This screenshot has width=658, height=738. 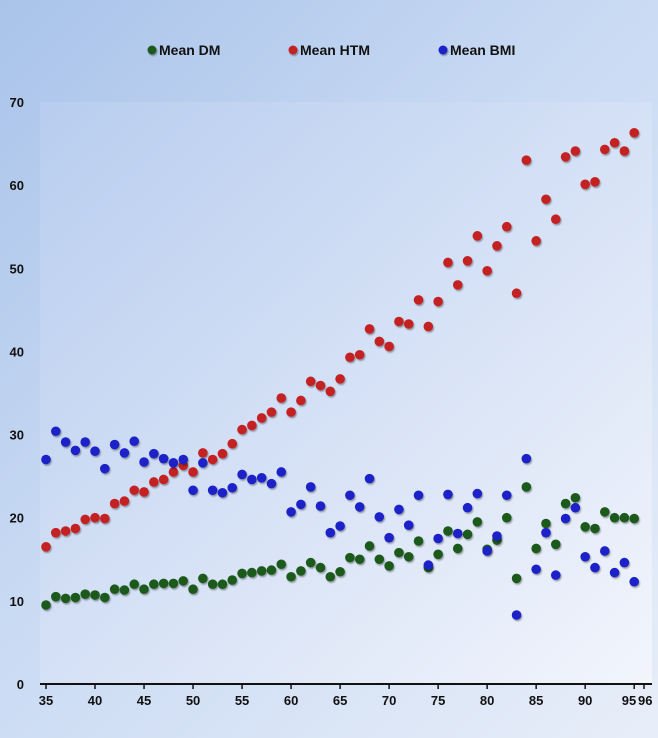 What do you see at coordinates (20, 684) in the screenshot?
I see `y-tick-label: 0` at bounding box center [20, 684].